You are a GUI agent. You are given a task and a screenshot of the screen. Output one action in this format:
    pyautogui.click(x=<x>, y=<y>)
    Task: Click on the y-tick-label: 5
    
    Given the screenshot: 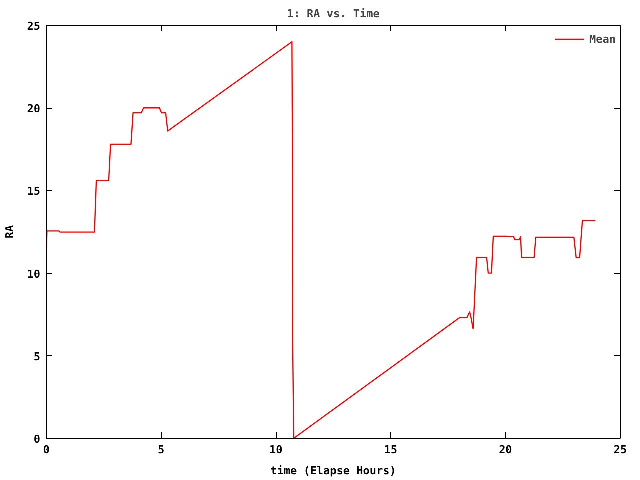 What is the action you would take?
    pyautogui.click(x=37, y=357)
    